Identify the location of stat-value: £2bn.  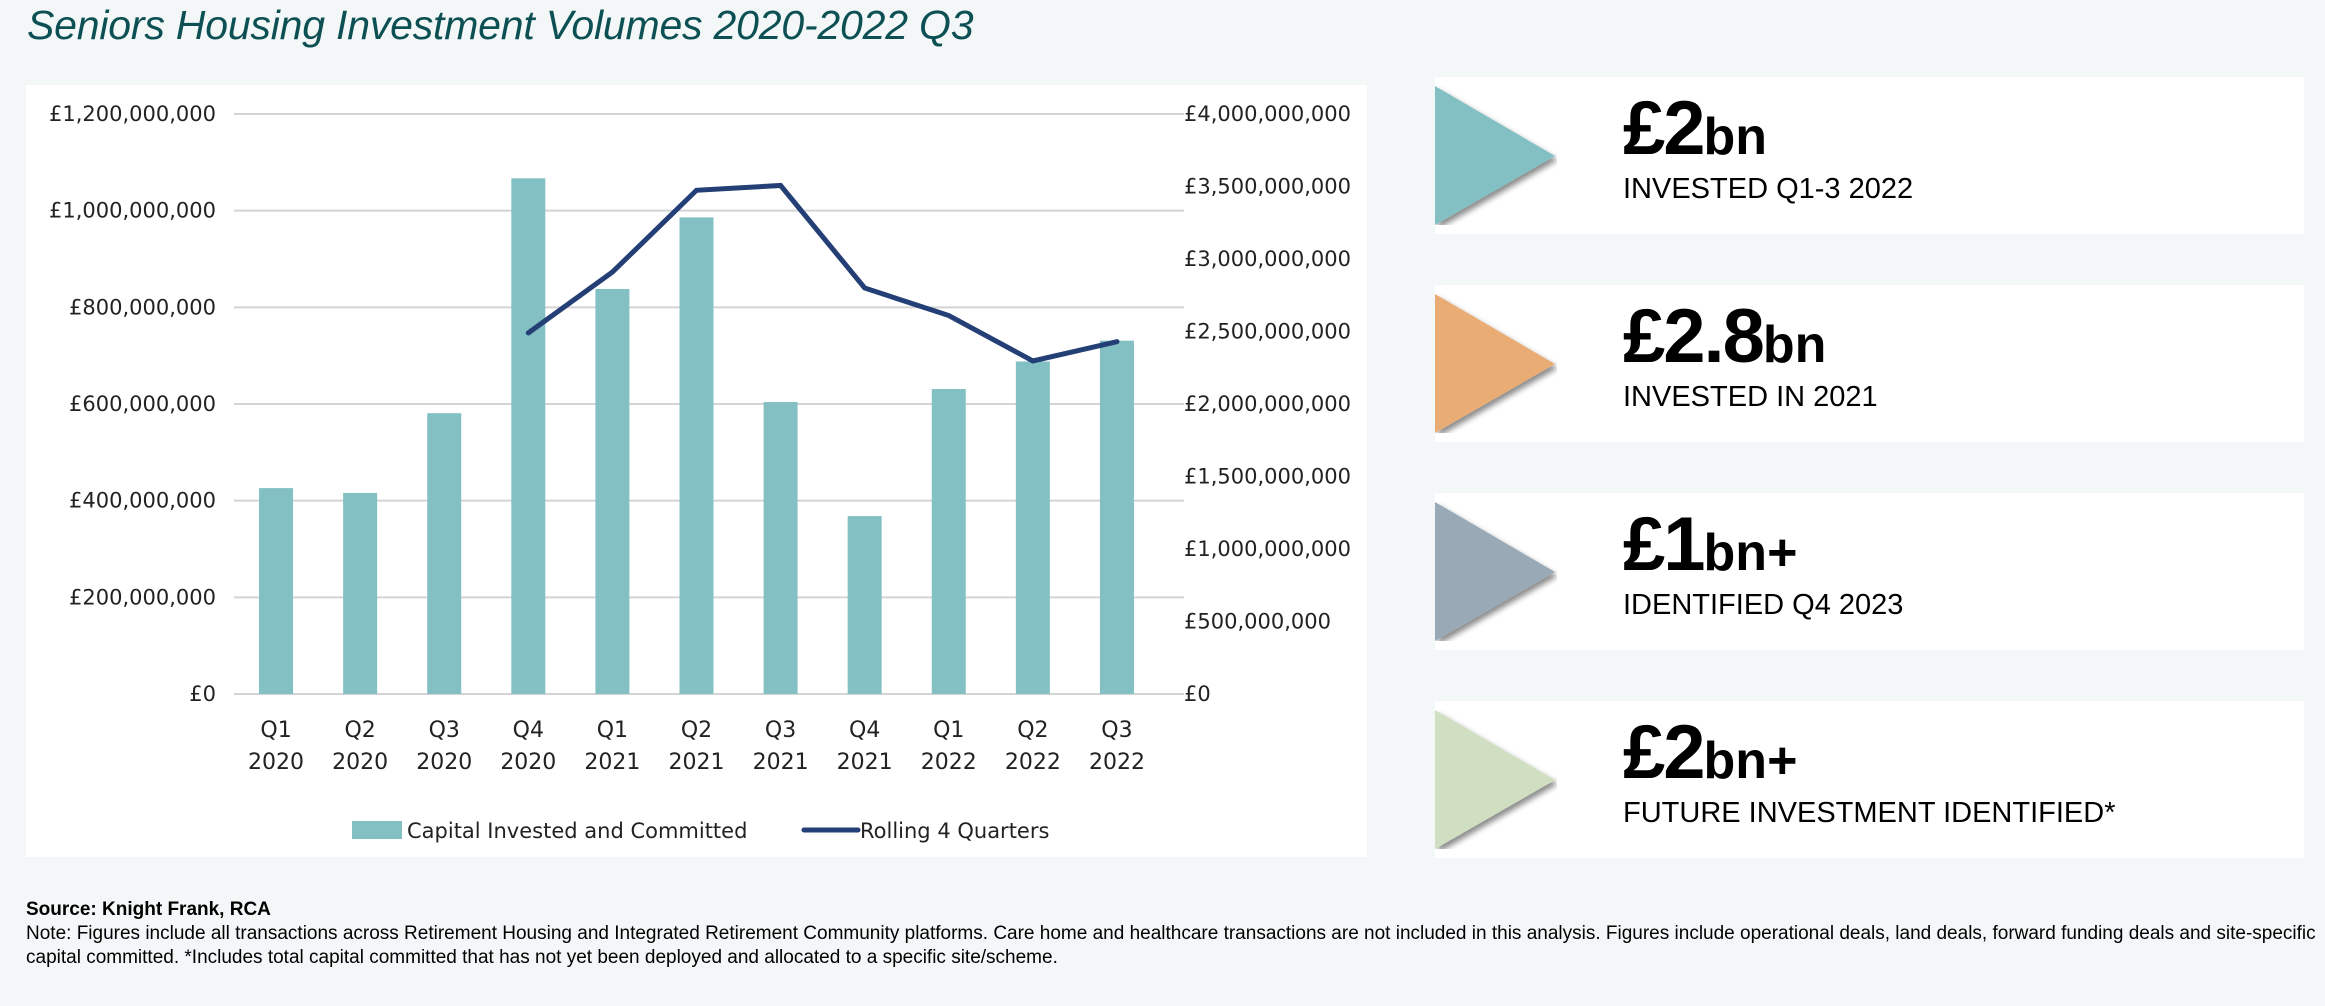
(1695, 128).